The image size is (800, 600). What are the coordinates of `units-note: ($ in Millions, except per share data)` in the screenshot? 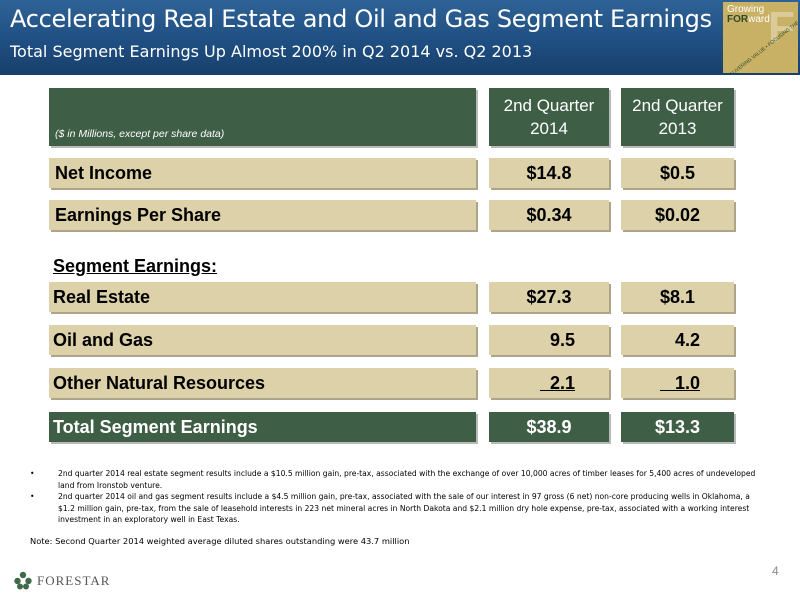 It's located at (140, 134).